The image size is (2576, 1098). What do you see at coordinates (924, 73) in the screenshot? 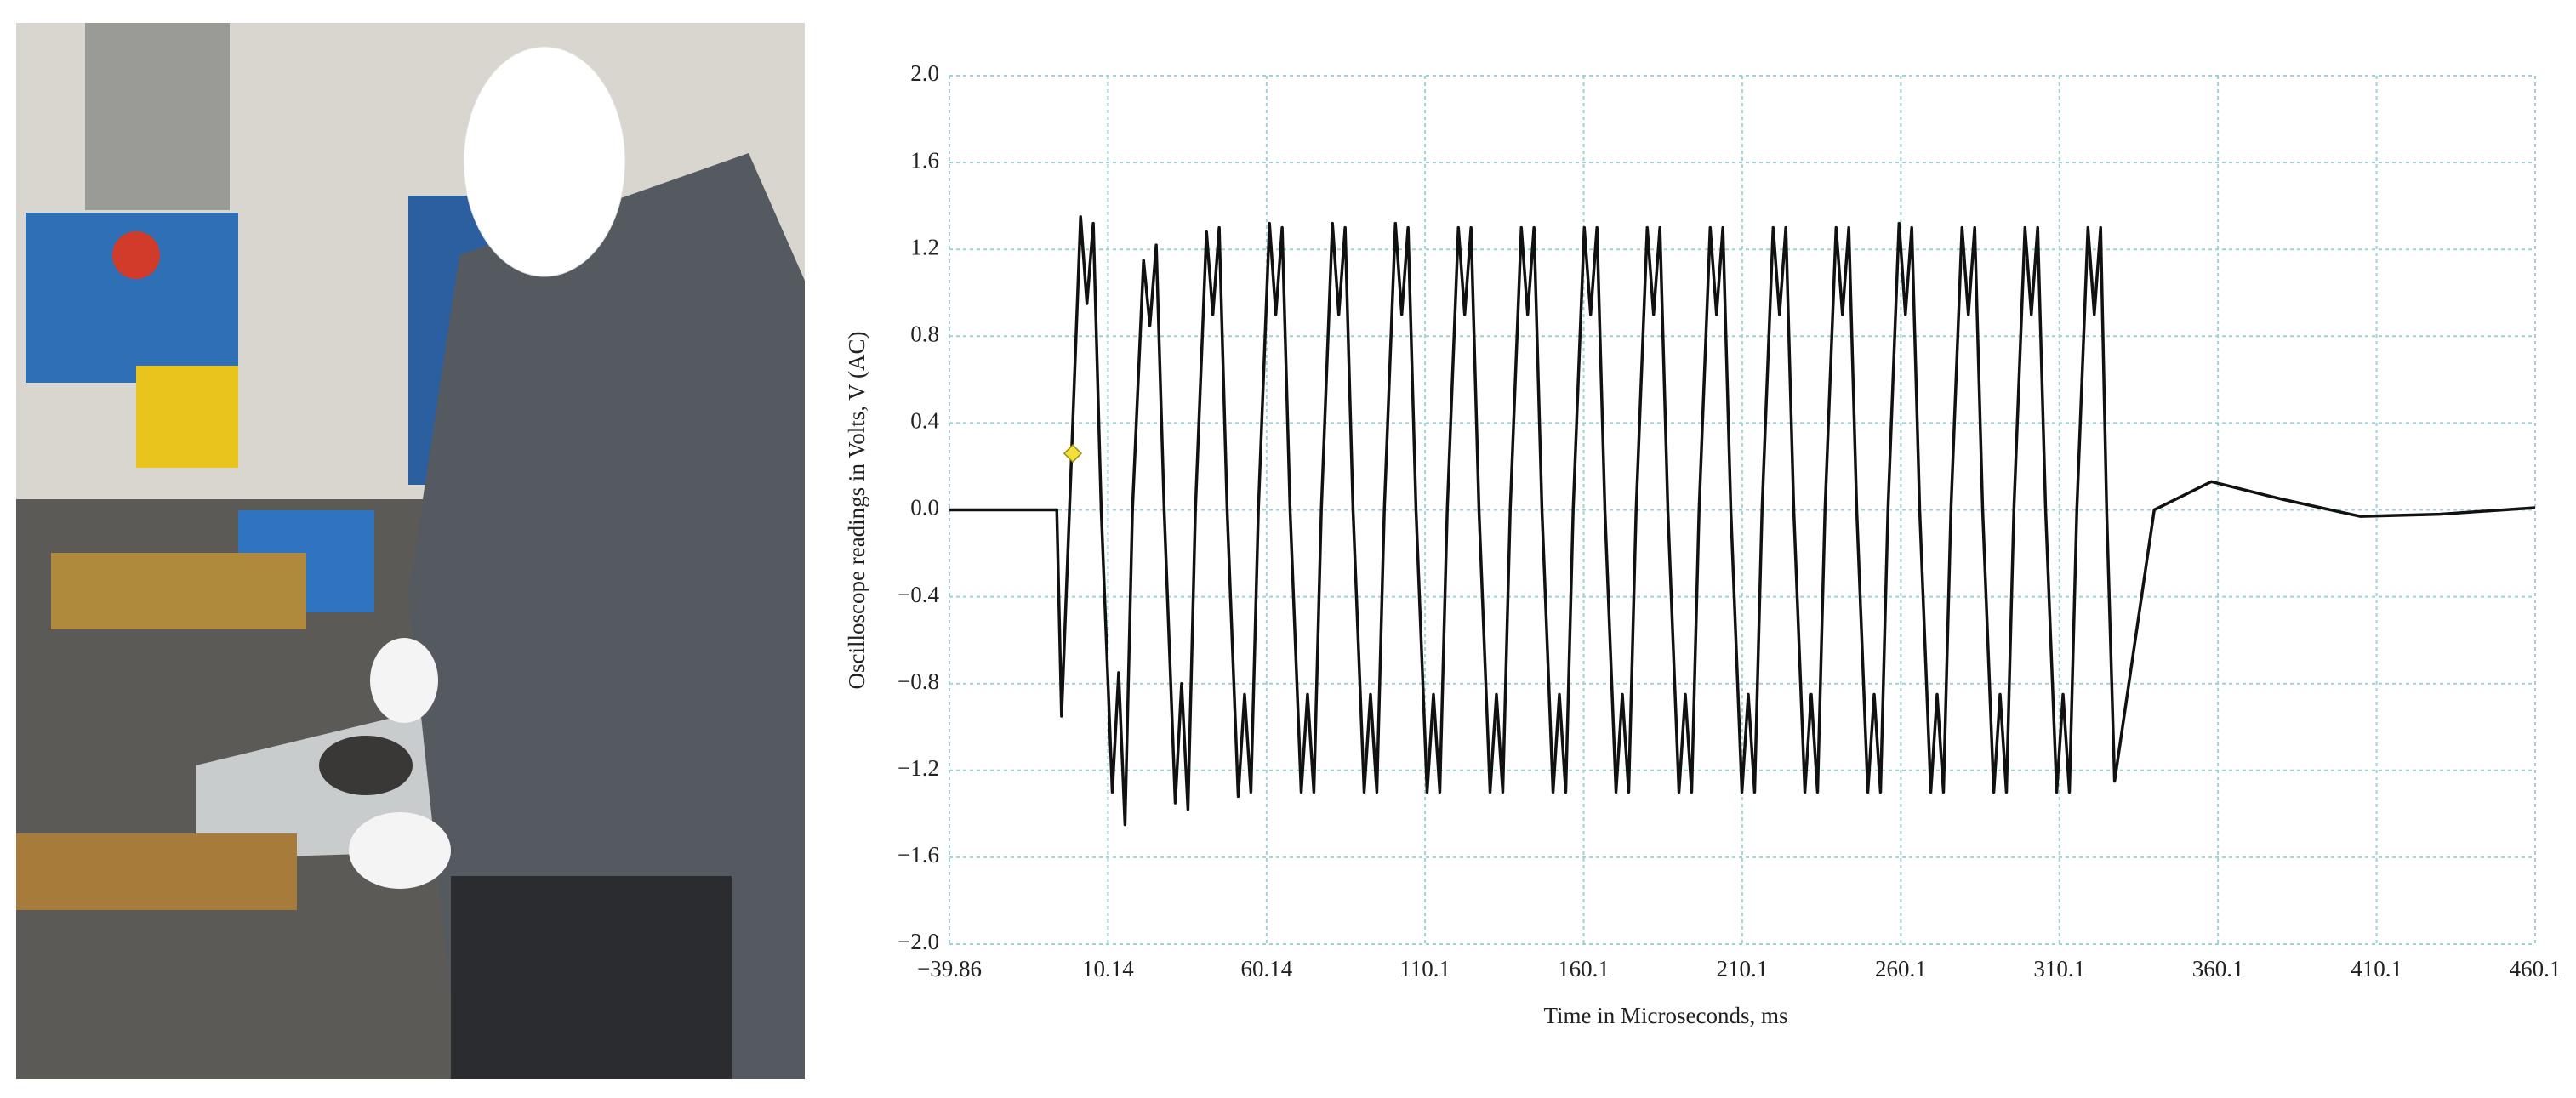
I see `y-tick-label: 2.0` at bounding box center [924, 73].